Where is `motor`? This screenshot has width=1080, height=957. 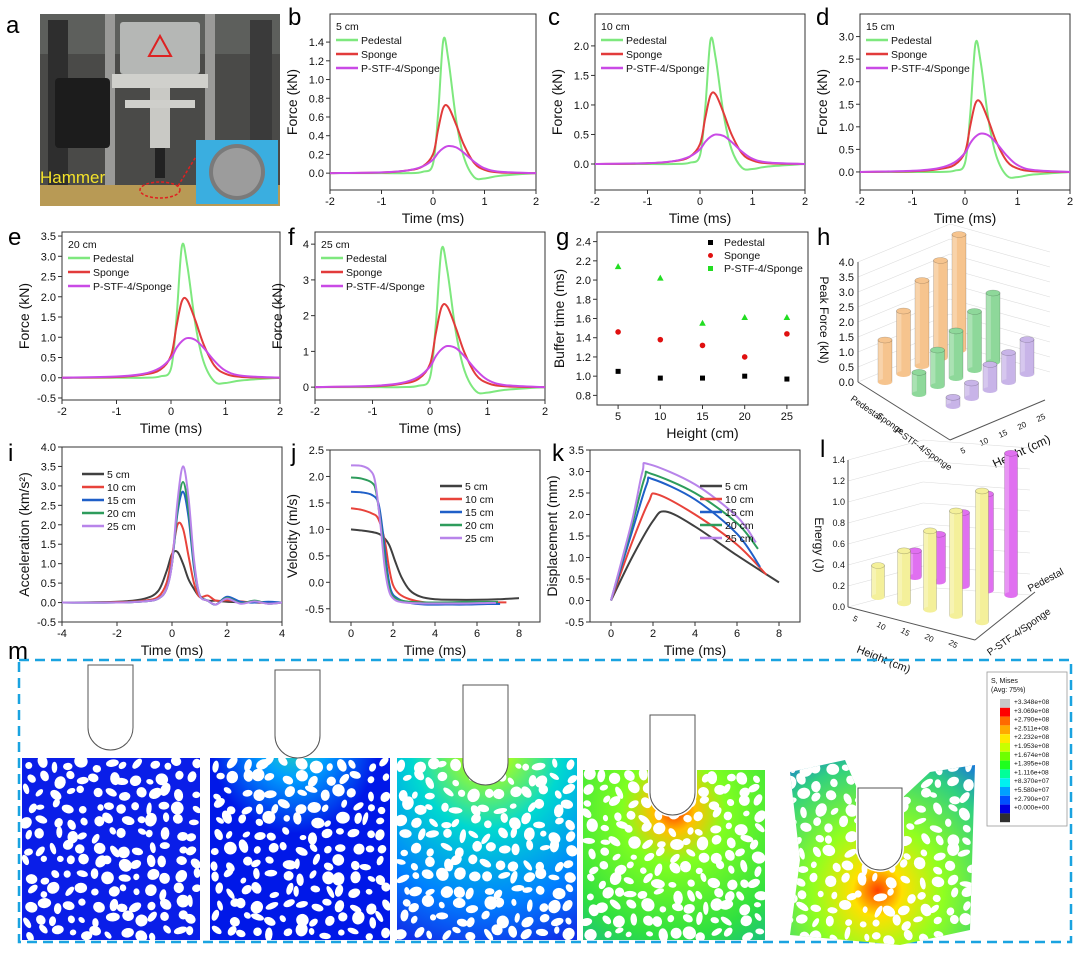 motor is located at coordinates (82, 113).